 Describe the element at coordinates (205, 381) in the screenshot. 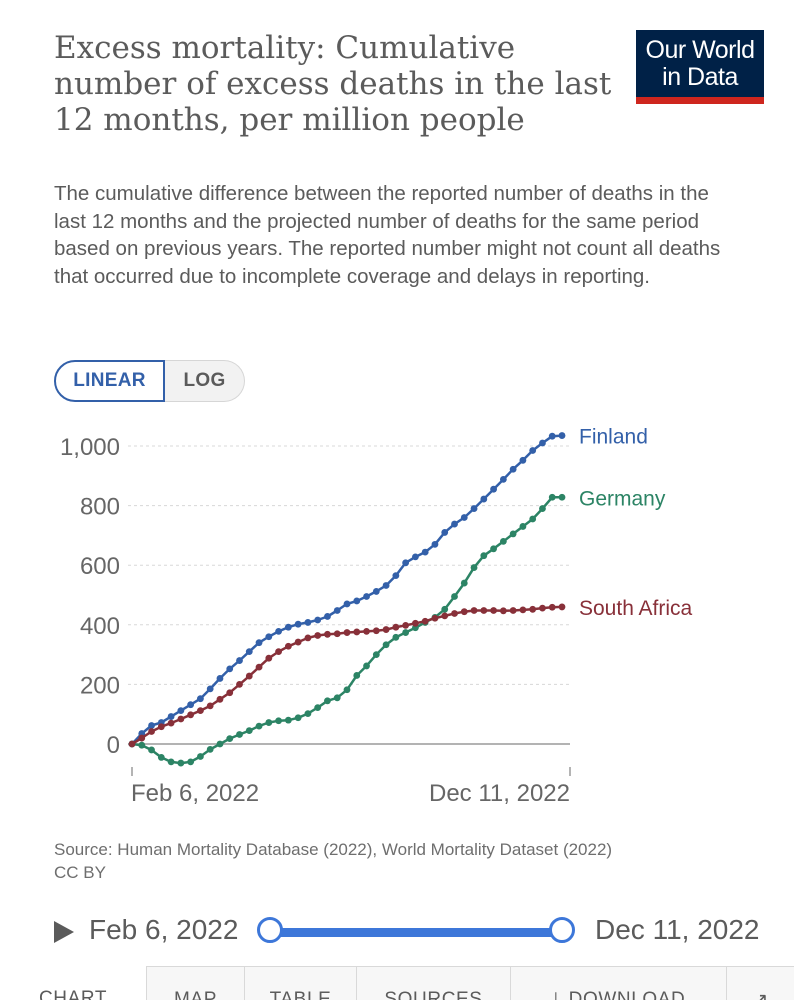

I see `log-scale-button: LOG` at that location.